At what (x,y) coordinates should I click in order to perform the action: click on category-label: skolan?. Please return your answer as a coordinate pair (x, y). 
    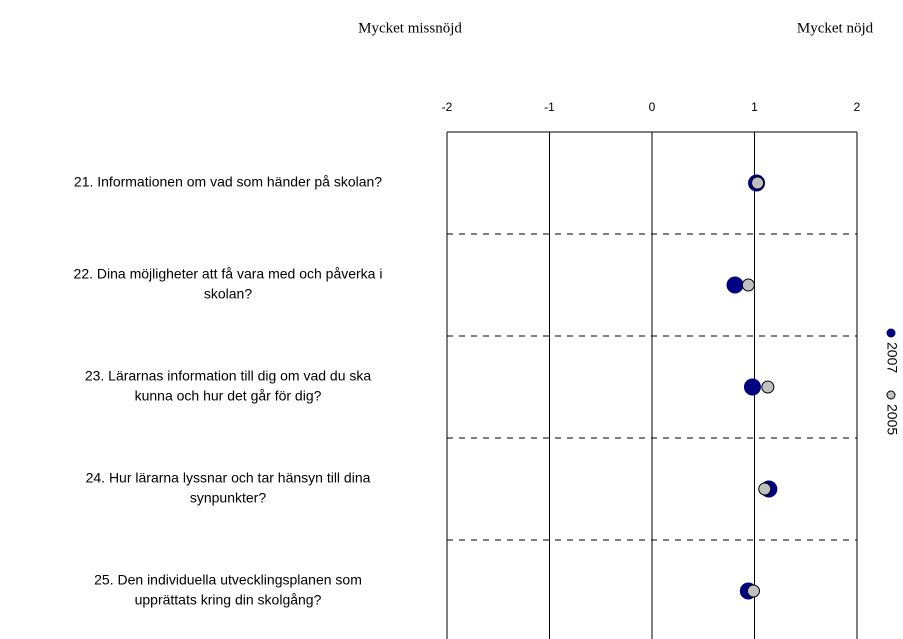
    Looking at the image, I should click on (228, 294).